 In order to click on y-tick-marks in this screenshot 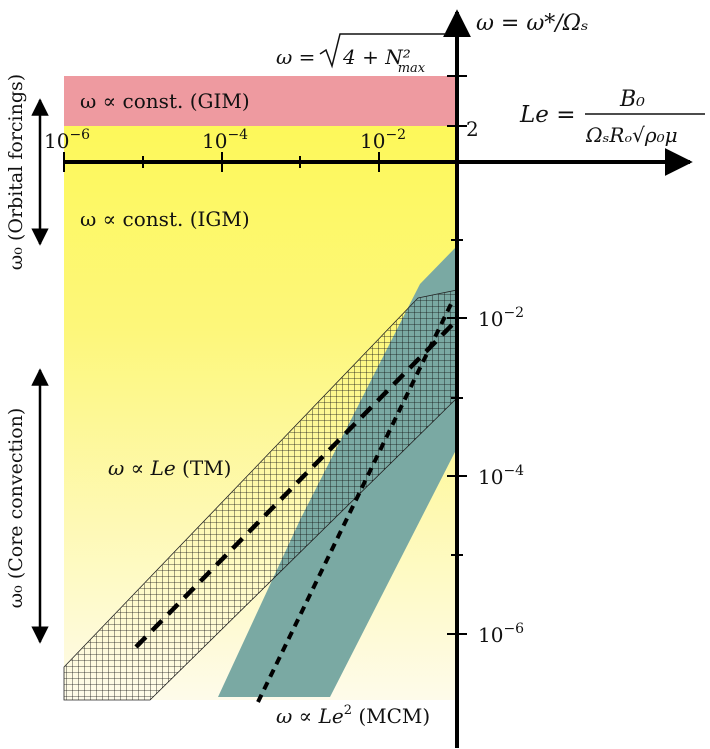, I will do `click(457, 355)`.